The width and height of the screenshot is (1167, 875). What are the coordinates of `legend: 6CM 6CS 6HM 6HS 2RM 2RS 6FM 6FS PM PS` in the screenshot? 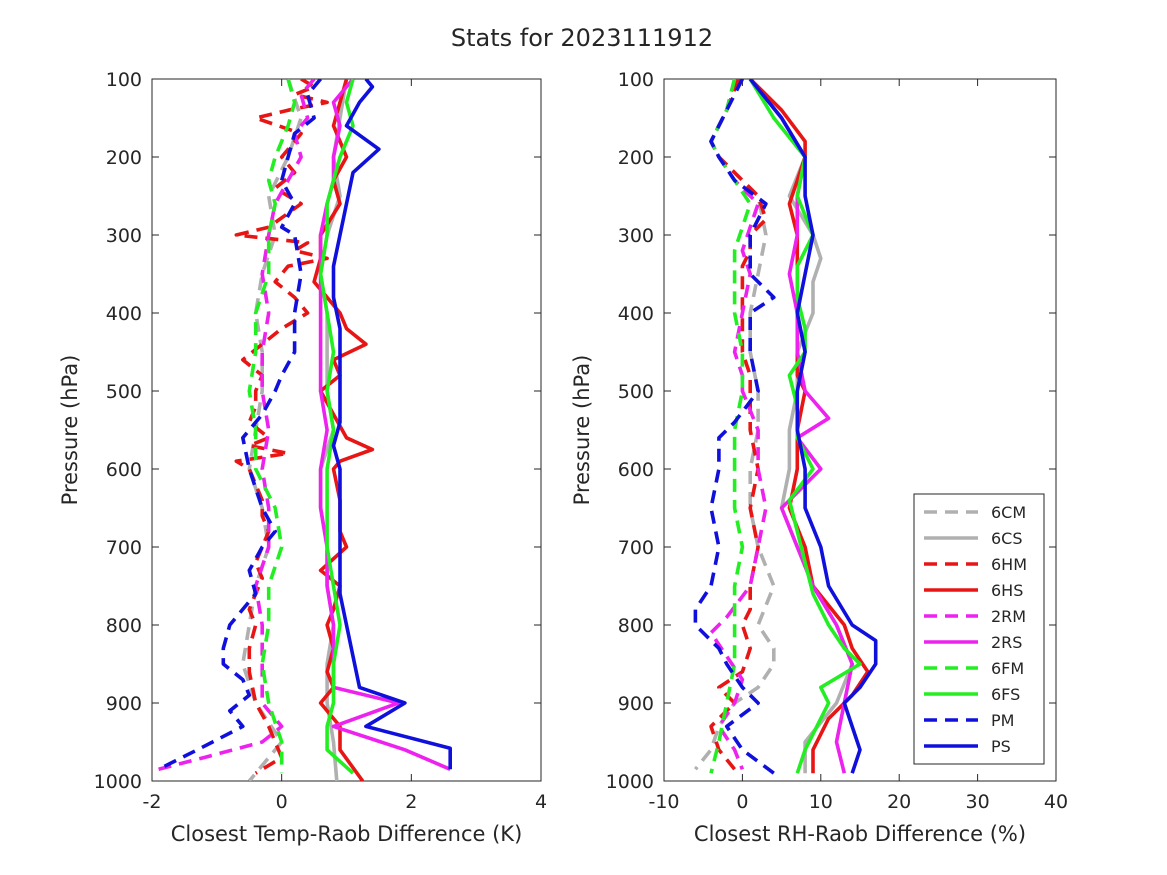 It's located at (979, 629).